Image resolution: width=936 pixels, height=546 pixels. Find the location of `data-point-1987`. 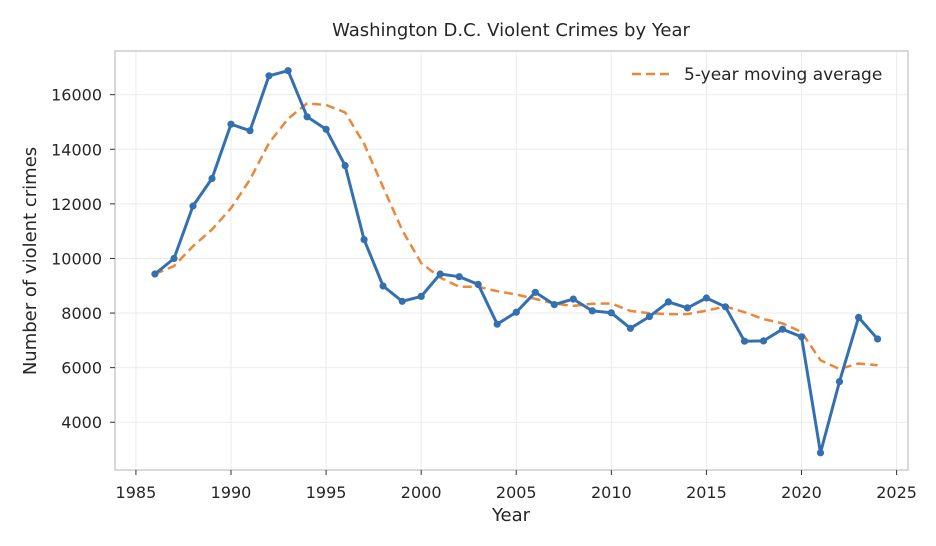

data-point-1987 is located at coordinates (174, 258).